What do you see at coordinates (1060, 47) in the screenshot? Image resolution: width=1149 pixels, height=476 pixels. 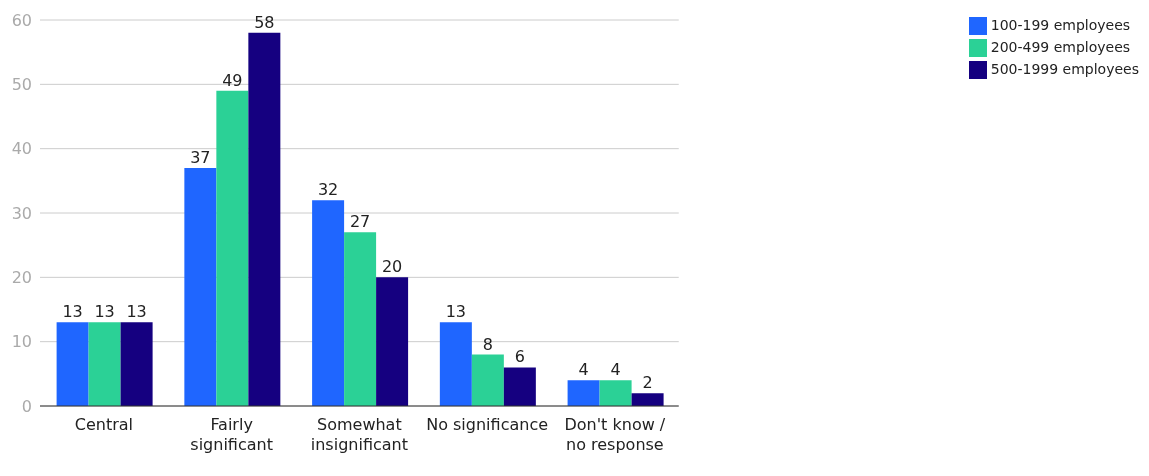 I see `legend-label: 200-499 employees` at bounding box center [1060, 47].